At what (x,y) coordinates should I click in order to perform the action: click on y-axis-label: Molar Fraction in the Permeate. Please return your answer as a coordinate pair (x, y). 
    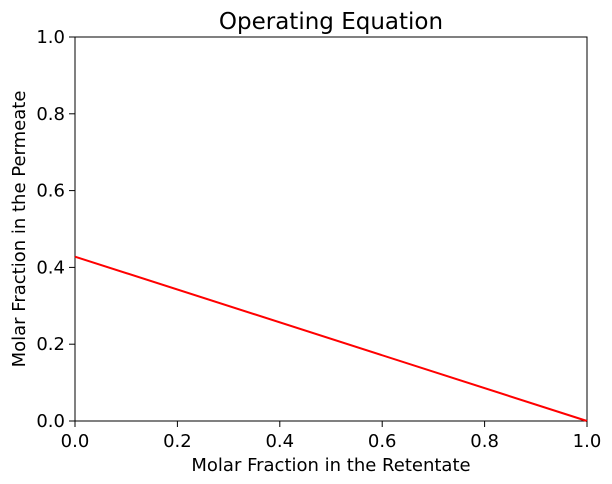
    Looking at the image, I should click on (19, 229).